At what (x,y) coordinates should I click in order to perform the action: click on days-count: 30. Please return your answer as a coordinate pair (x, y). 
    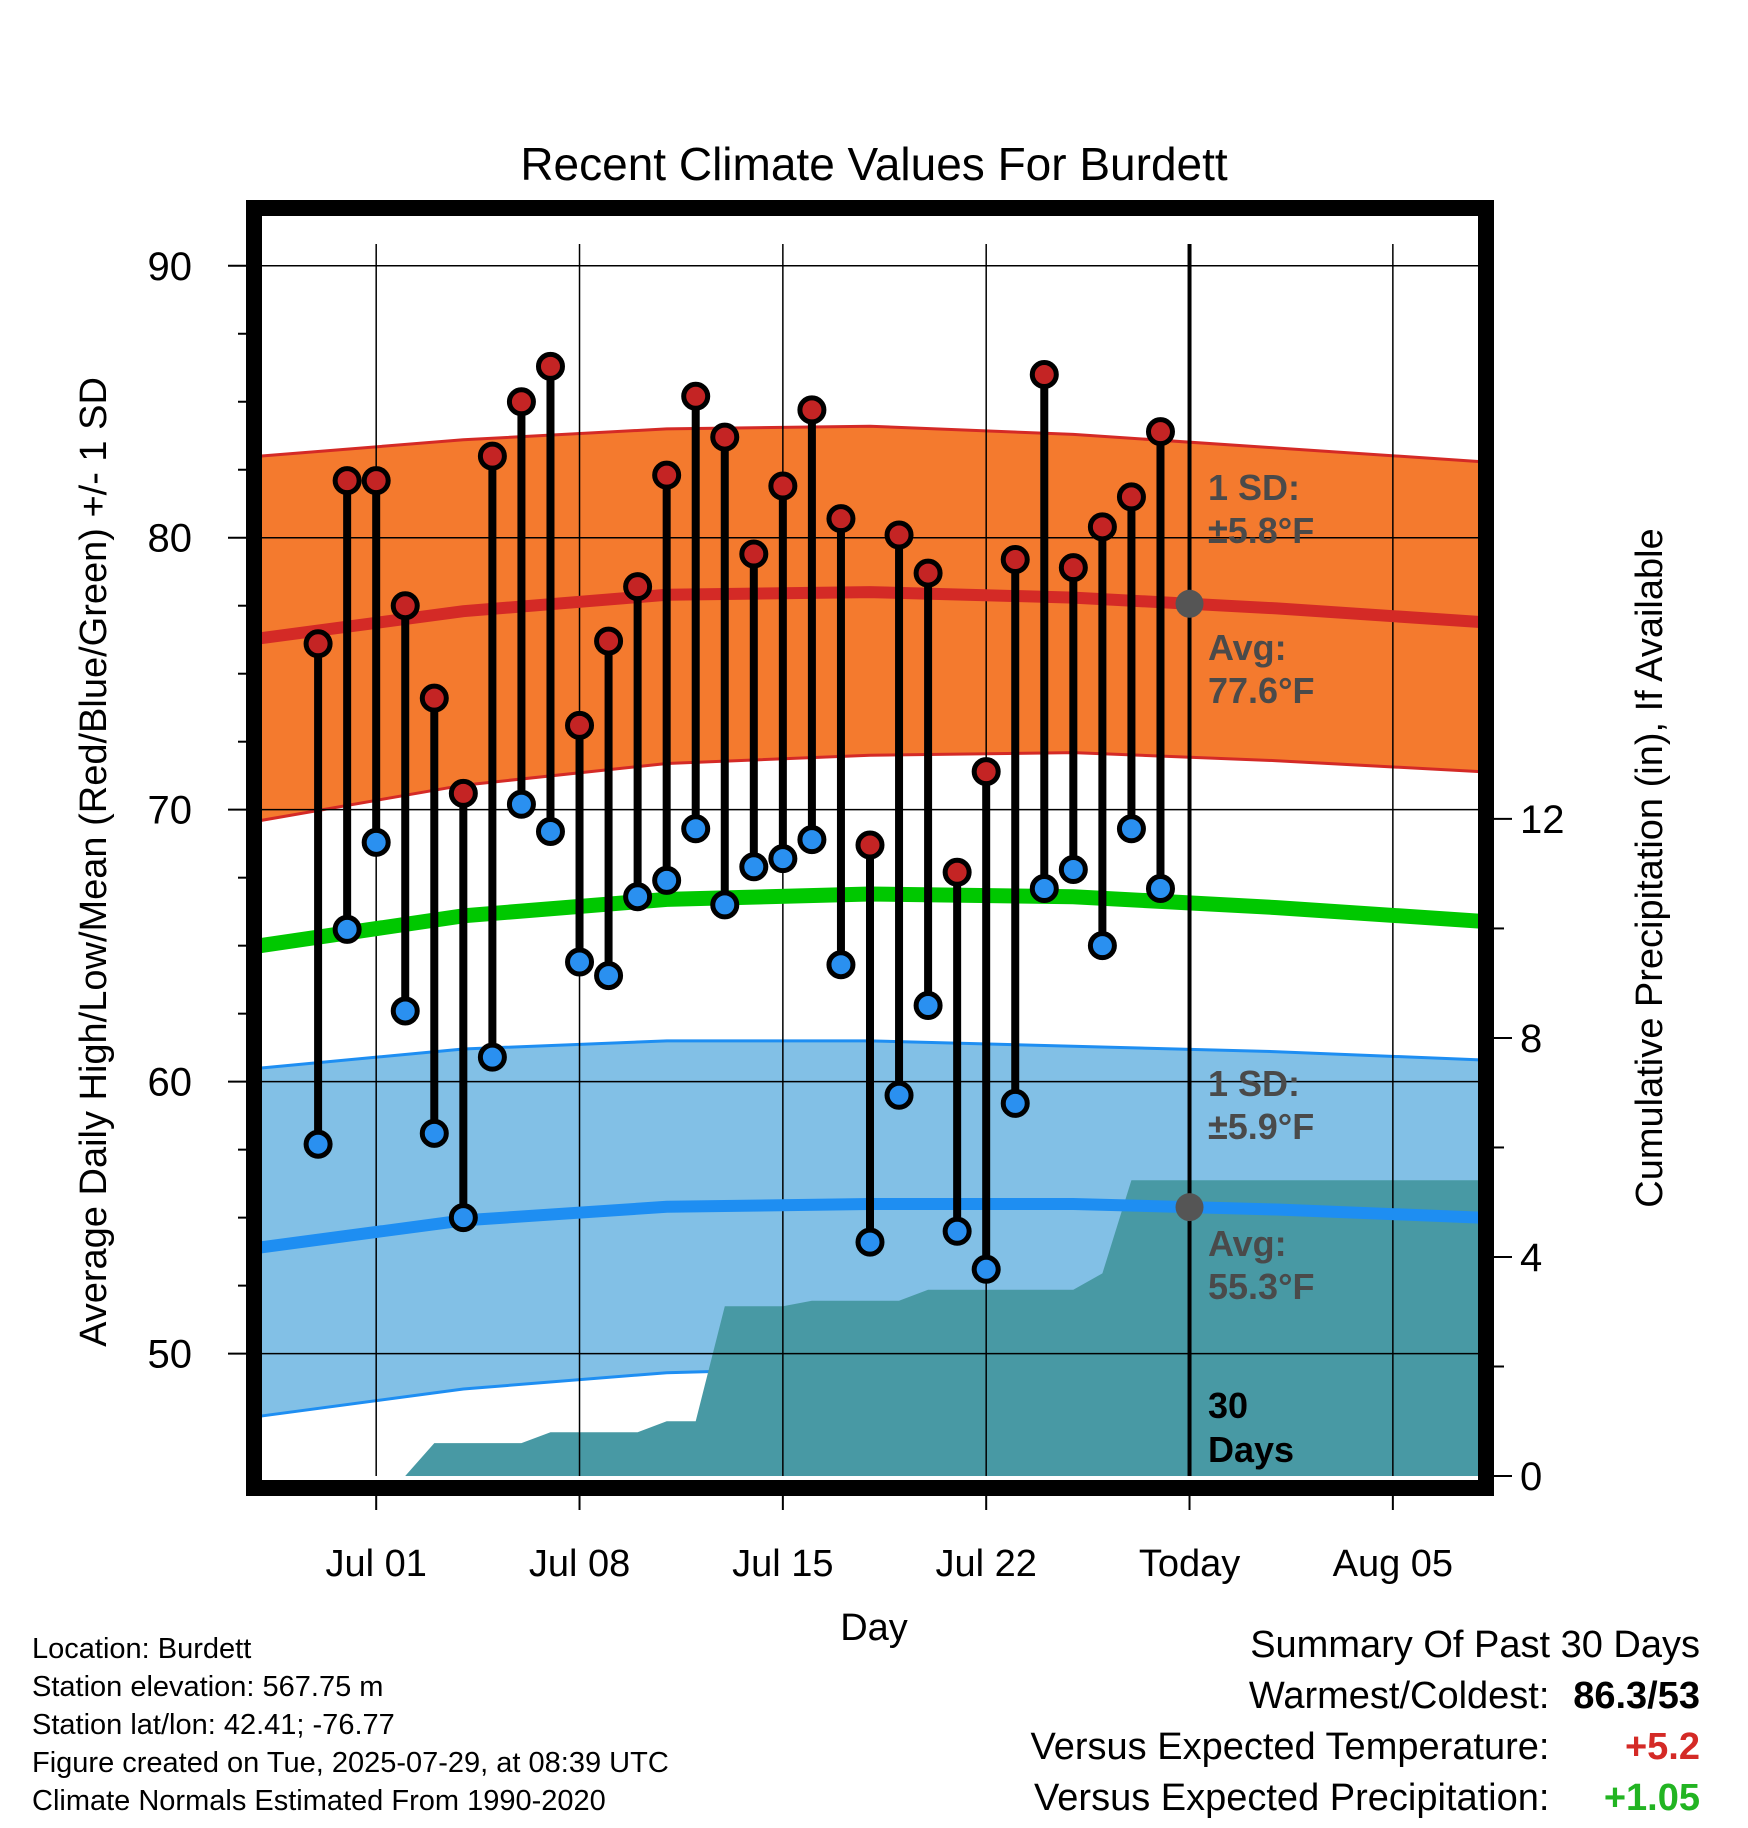
    Looking at the image, I should click on (1228, 1405).